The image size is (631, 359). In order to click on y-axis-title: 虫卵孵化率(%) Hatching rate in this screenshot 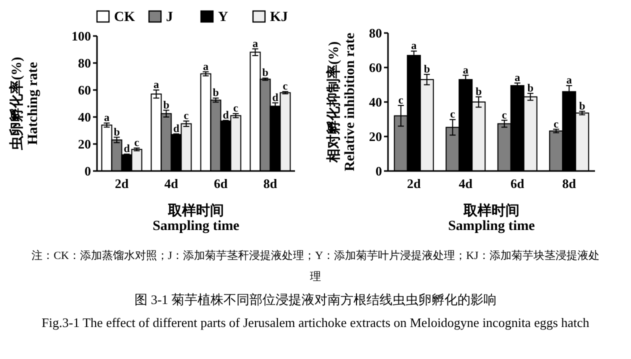, I will do `click(24, 104)`.